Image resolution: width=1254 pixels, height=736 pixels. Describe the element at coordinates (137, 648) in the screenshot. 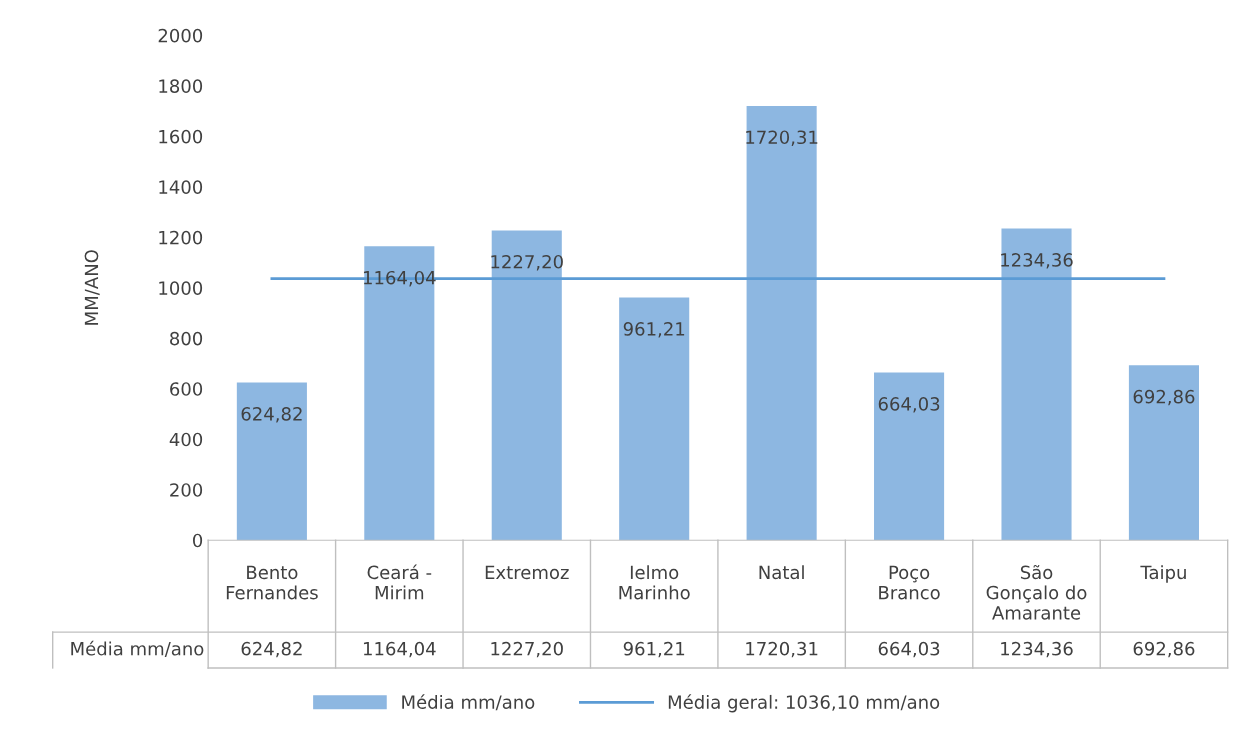

I see `text: Média mm/ano` at that location.